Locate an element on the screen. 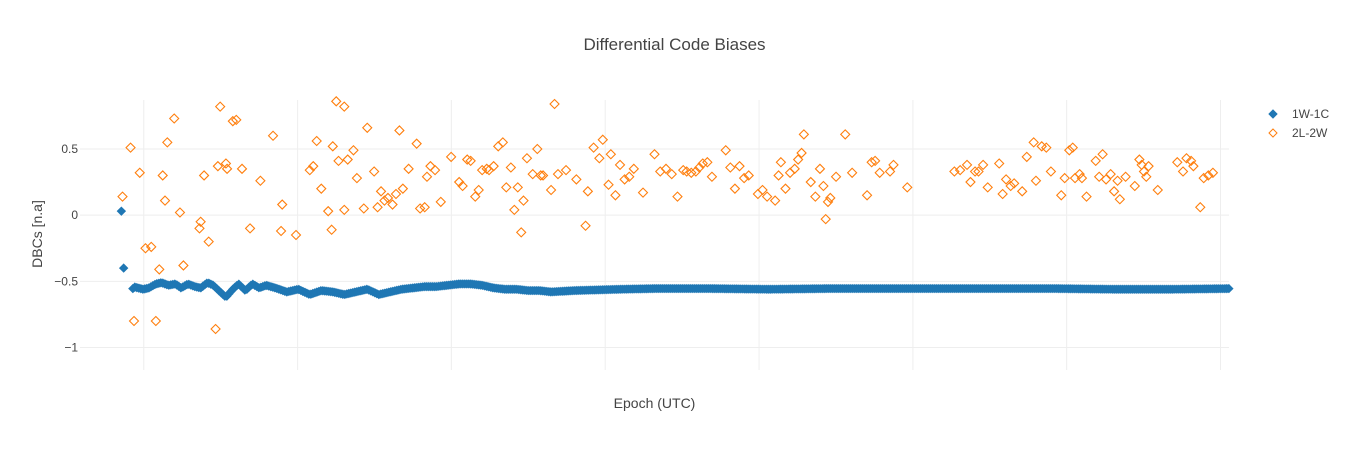 This screenshot has width=1349, height=450. y-tick-label: −0.5 is located at coordinates (66, 281).